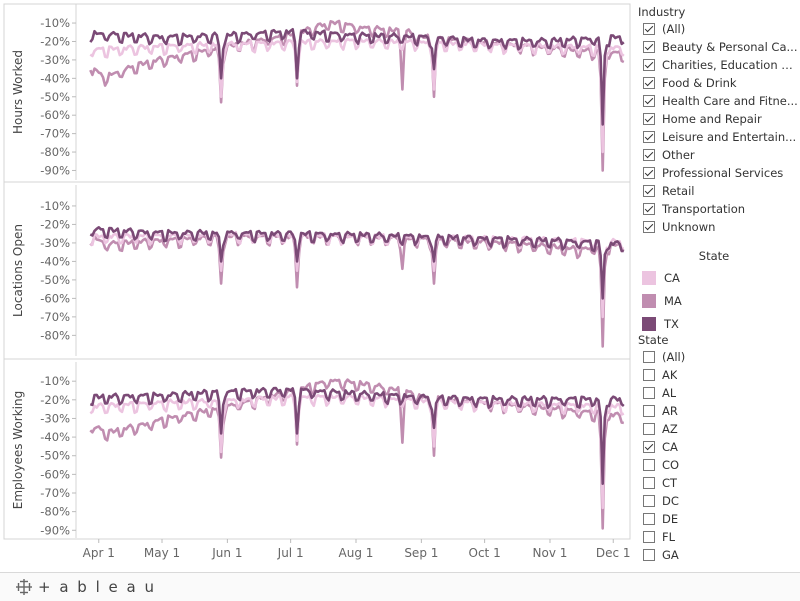  What do you see at coordinates (719, 227) in the screenshot?
I see `industry-filter-item: Unknown` at bounding box center [719, 227].